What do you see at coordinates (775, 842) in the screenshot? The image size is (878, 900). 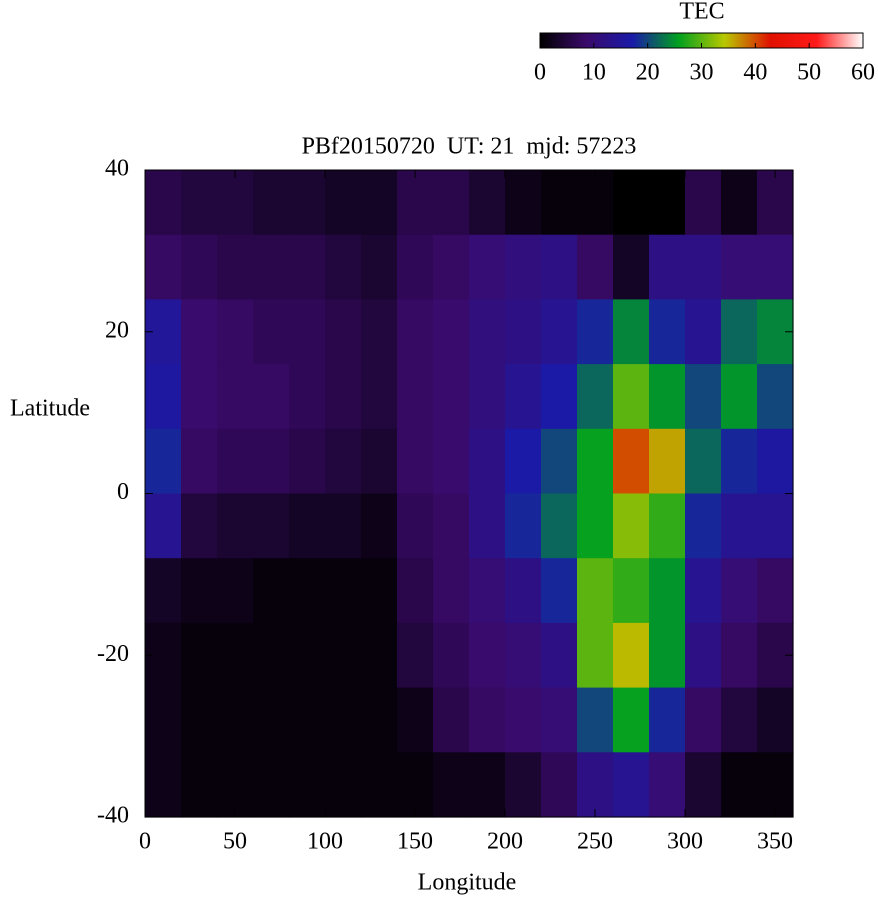 I see `x-tick-label: 350` at bounding box center [775, 842].